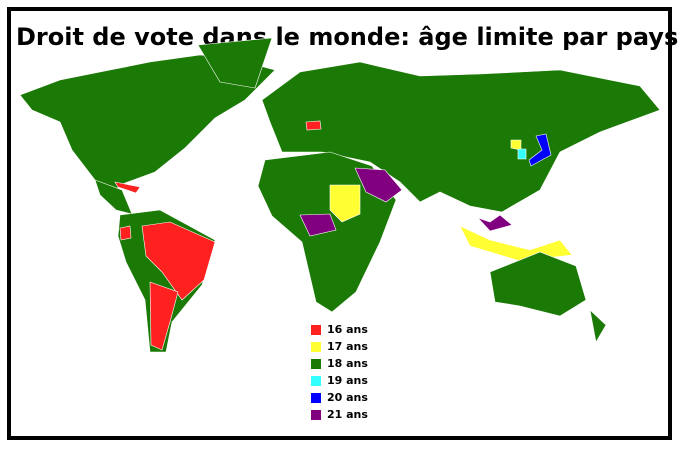 Image resolution: width=680 pixels, height=449 pixels. Describe the element at coordinates (598, 326) in the screenshot. I see `new-zealand` at that location.